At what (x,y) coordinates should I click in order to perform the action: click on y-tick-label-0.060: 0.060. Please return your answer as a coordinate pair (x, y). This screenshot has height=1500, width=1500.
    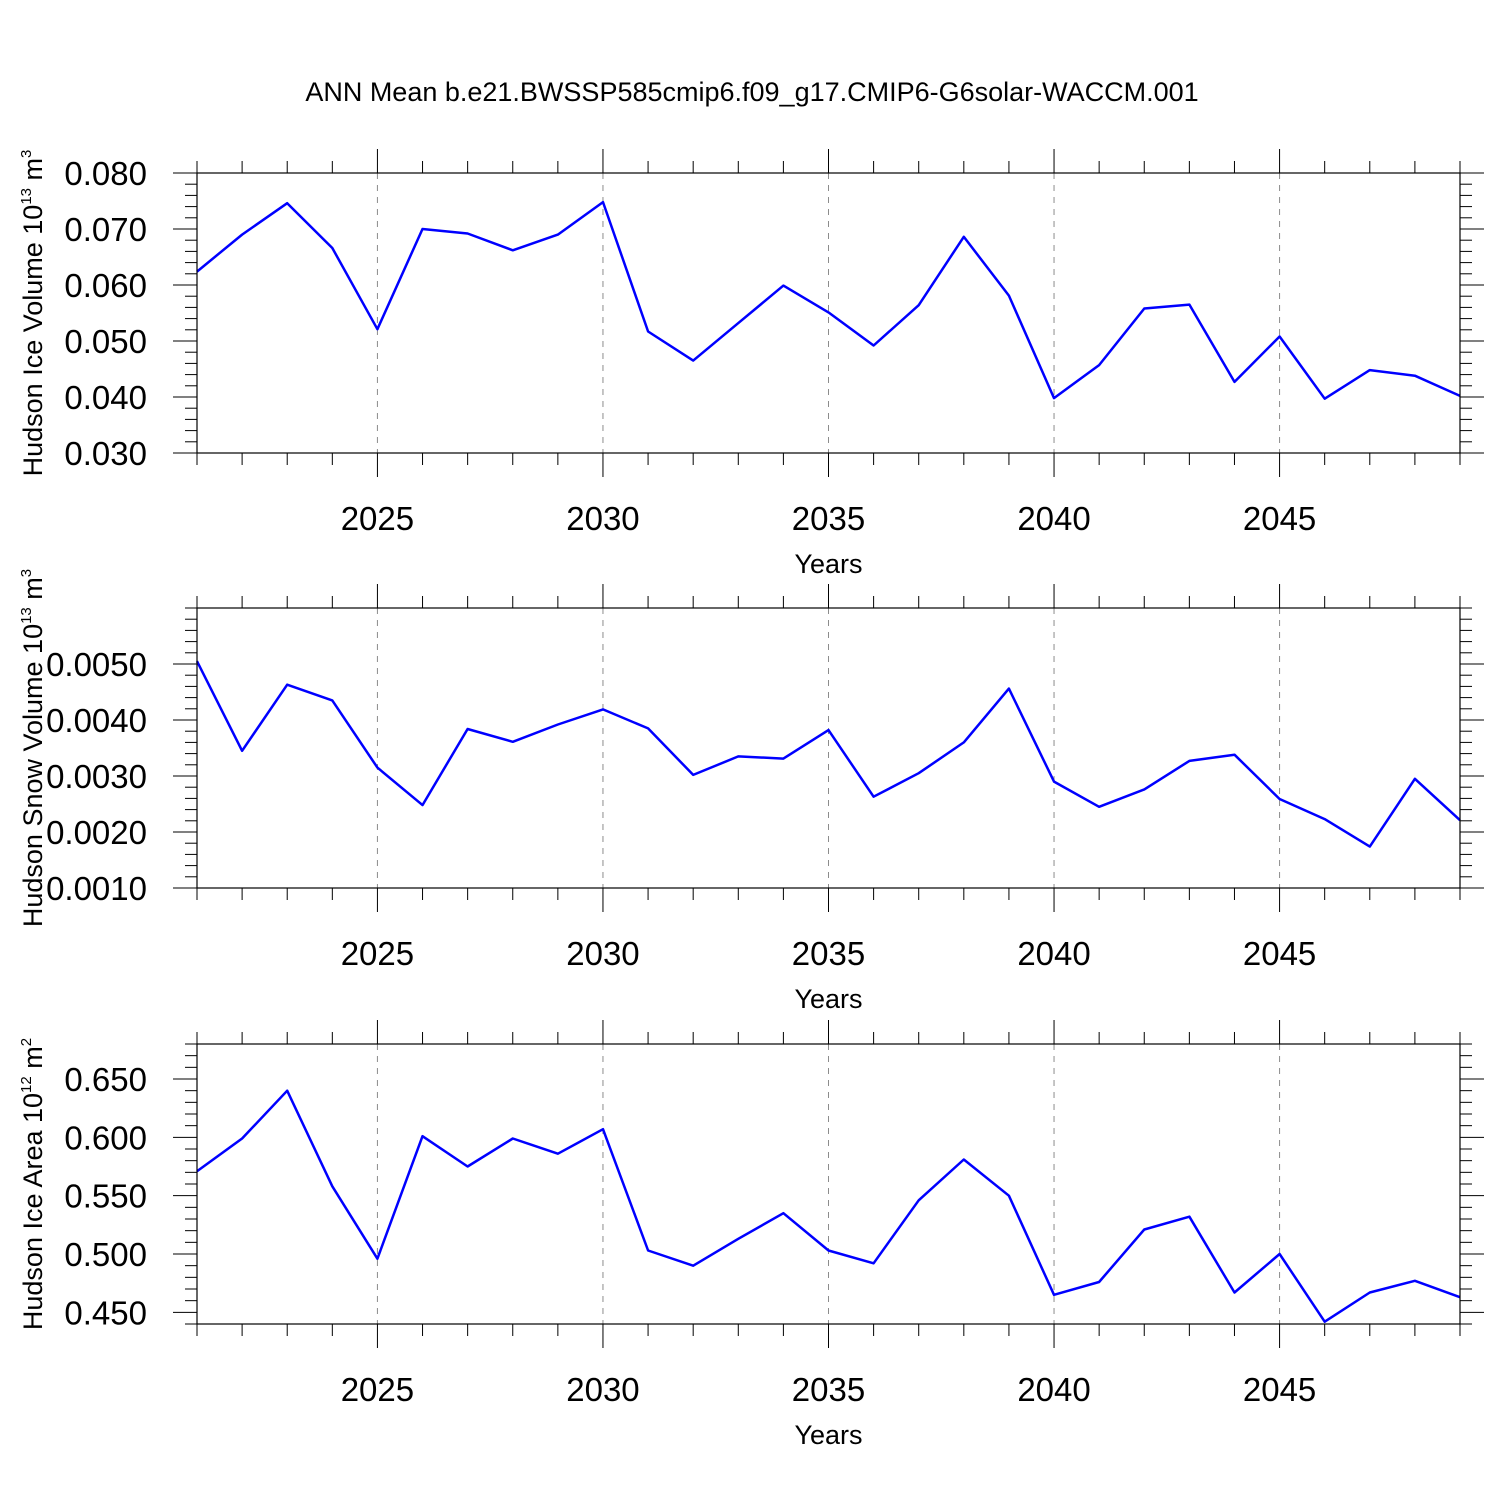
    Looking at the image, I should click on (105, 285).